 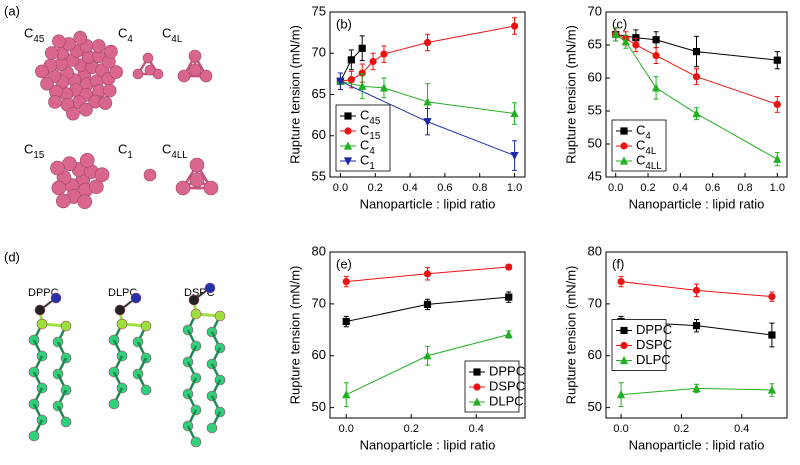 I want to click on legend-label: DSPC, so click(x=507, y=385).